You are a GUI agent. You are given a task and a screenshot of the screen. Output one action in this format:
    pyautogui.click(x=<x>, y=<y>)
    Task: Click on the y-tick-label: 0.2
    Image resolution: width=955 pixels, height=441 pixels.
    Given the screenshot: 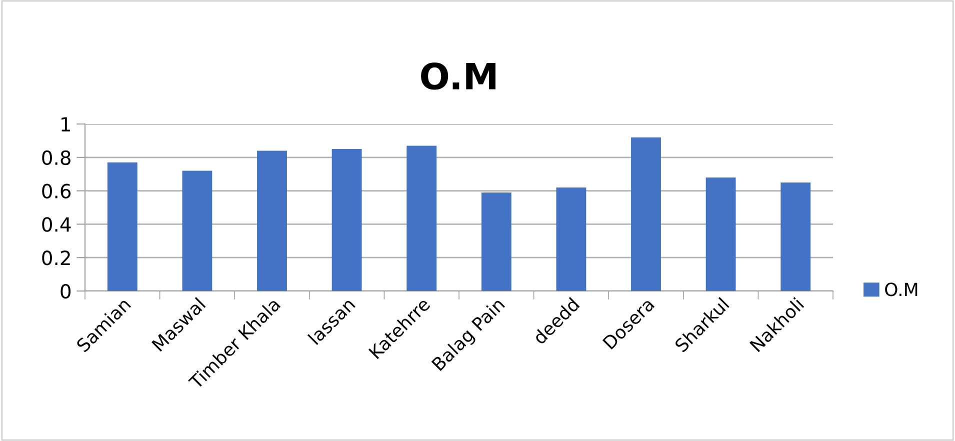 What is the action you would take?
    pyautogui.click(x=56, y=258)
    